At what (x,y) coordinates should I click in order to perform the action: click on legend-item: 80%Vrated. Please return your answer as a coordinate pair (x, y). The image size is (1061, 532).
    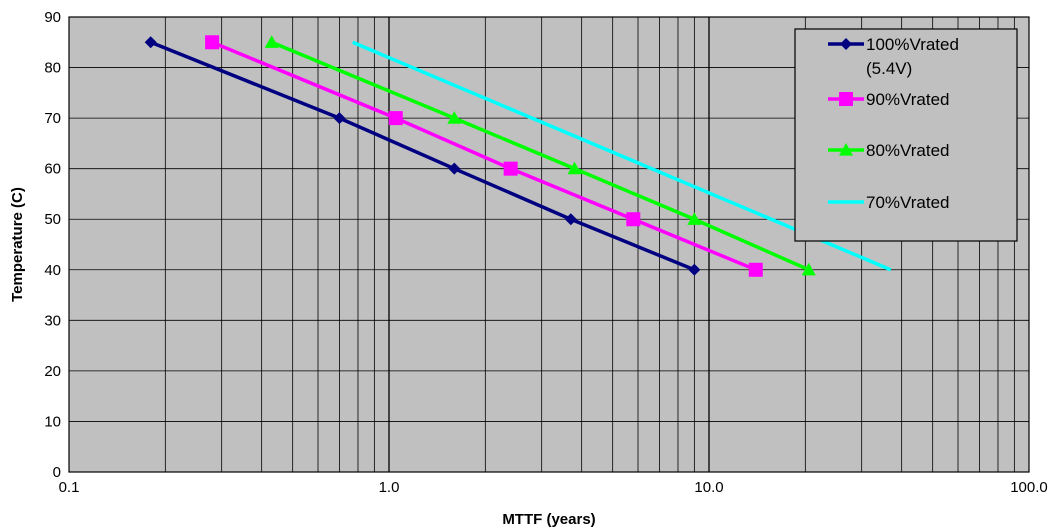
    Looking at the image, I should click on (888, 150).